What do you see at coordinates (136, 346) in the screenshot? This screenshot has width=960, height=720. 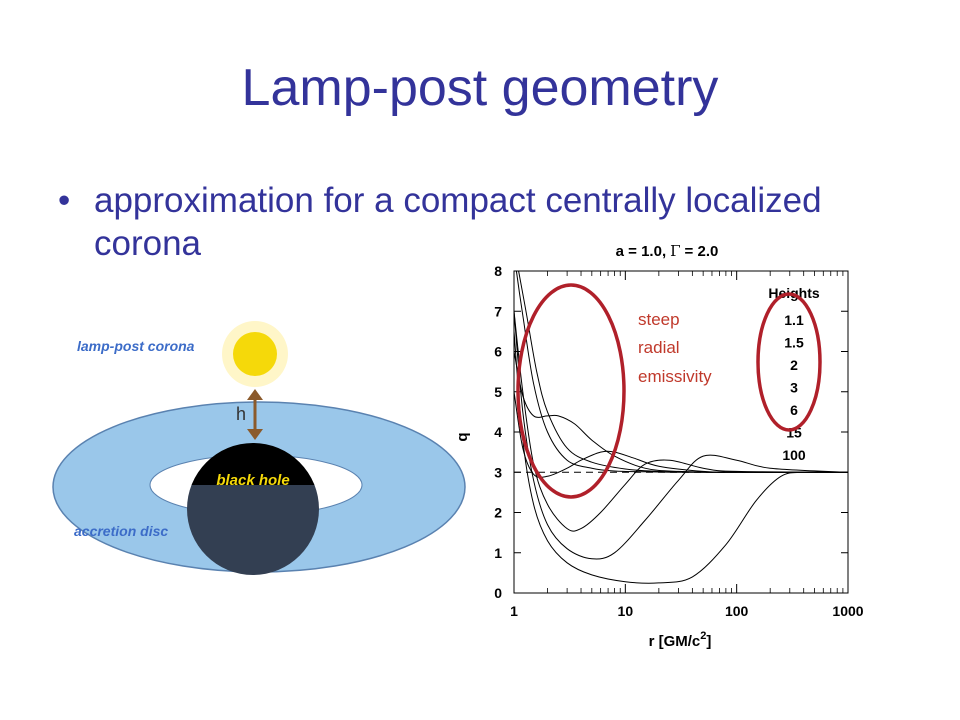 I see `corona-label: lamp-post corona` at bounding box center [136, 346].